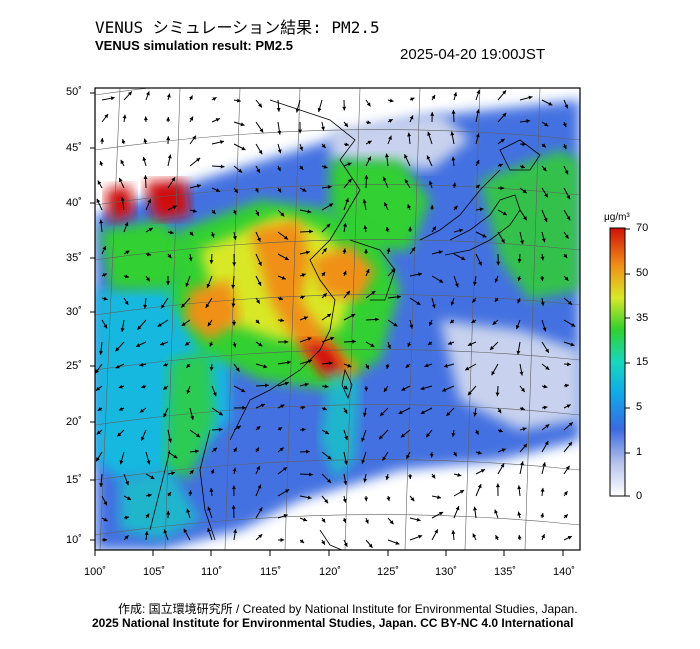 The image size is (700, 649). What do you see at coordinates (271, 572) in the screenshot?
I see `lon-label-115: 115˚` at bounding box center [271, 572].